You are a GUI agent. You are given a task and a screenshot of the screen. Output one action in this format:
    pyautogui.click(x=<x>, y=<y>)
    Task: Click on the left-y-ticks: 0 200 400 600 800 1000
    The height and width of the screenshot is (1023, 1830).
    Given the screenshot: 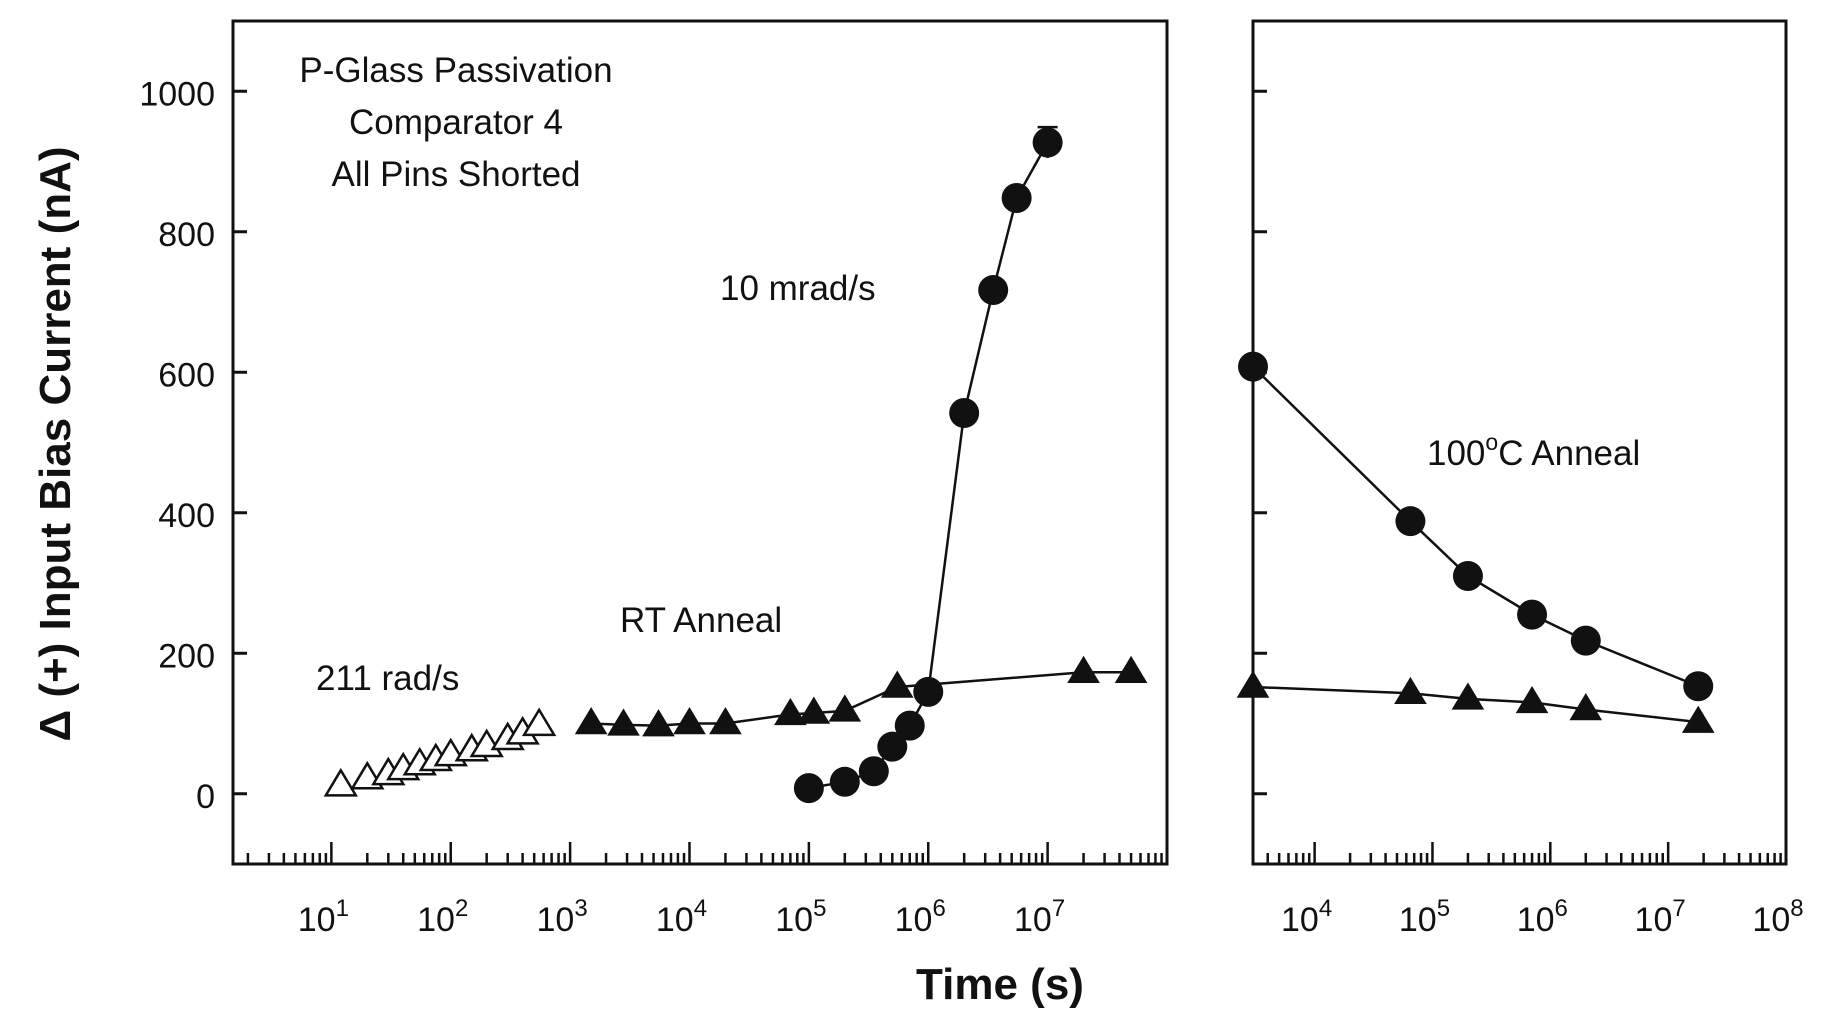 What is the action you would take?
    pyautogui.click(x=193, y=445)
    